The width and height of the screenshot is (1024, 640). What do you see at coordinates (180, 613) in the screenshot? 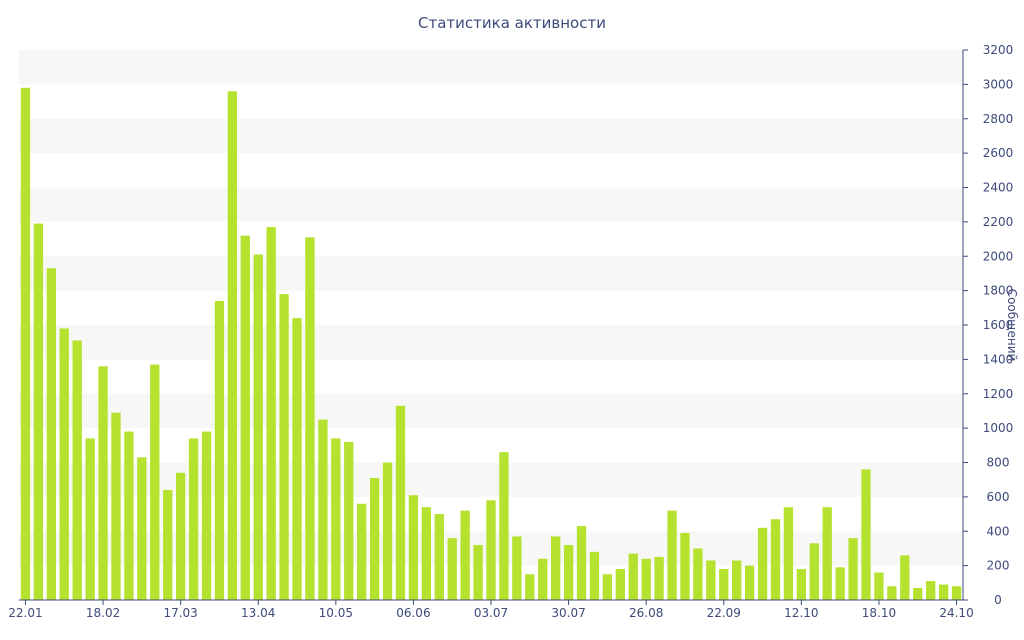
I see `x-tick-label: 17.03` at bounding box center [180, 613].